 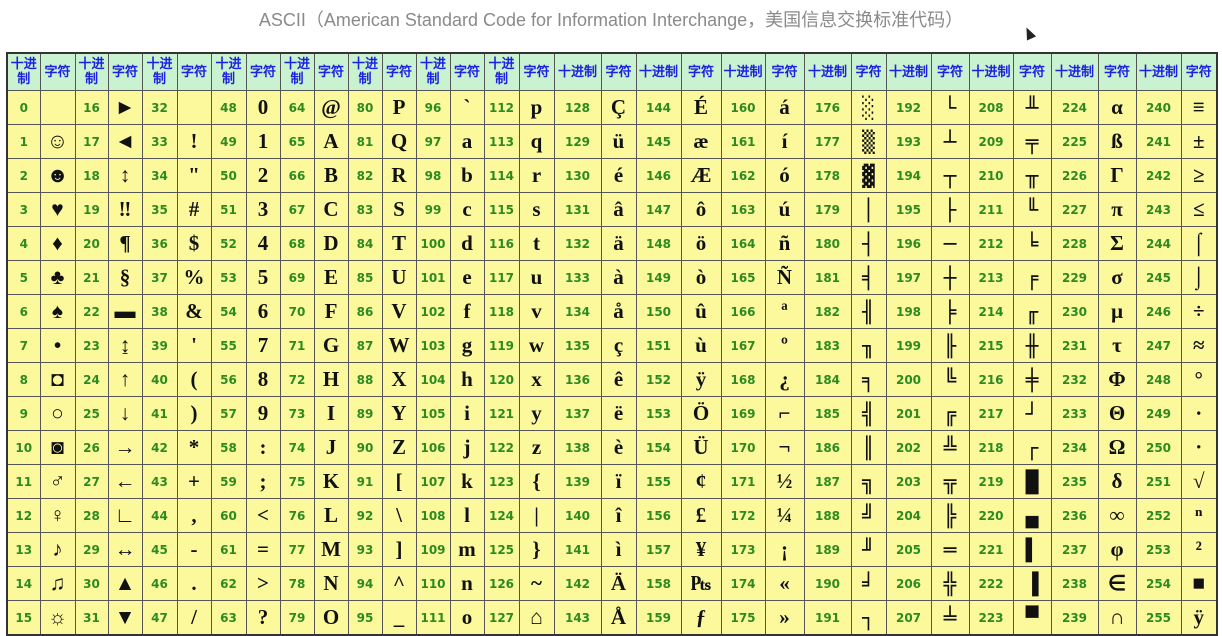 I want to click on char-cell: S, so click(x=399, y=209).